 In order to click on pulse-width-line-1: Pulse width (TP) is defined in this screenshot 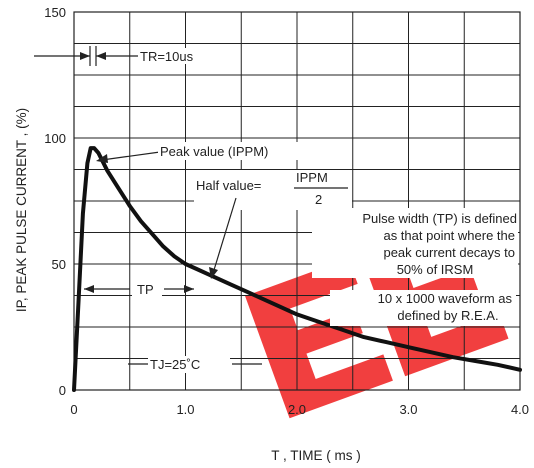, I will do `click(439, 218)`.